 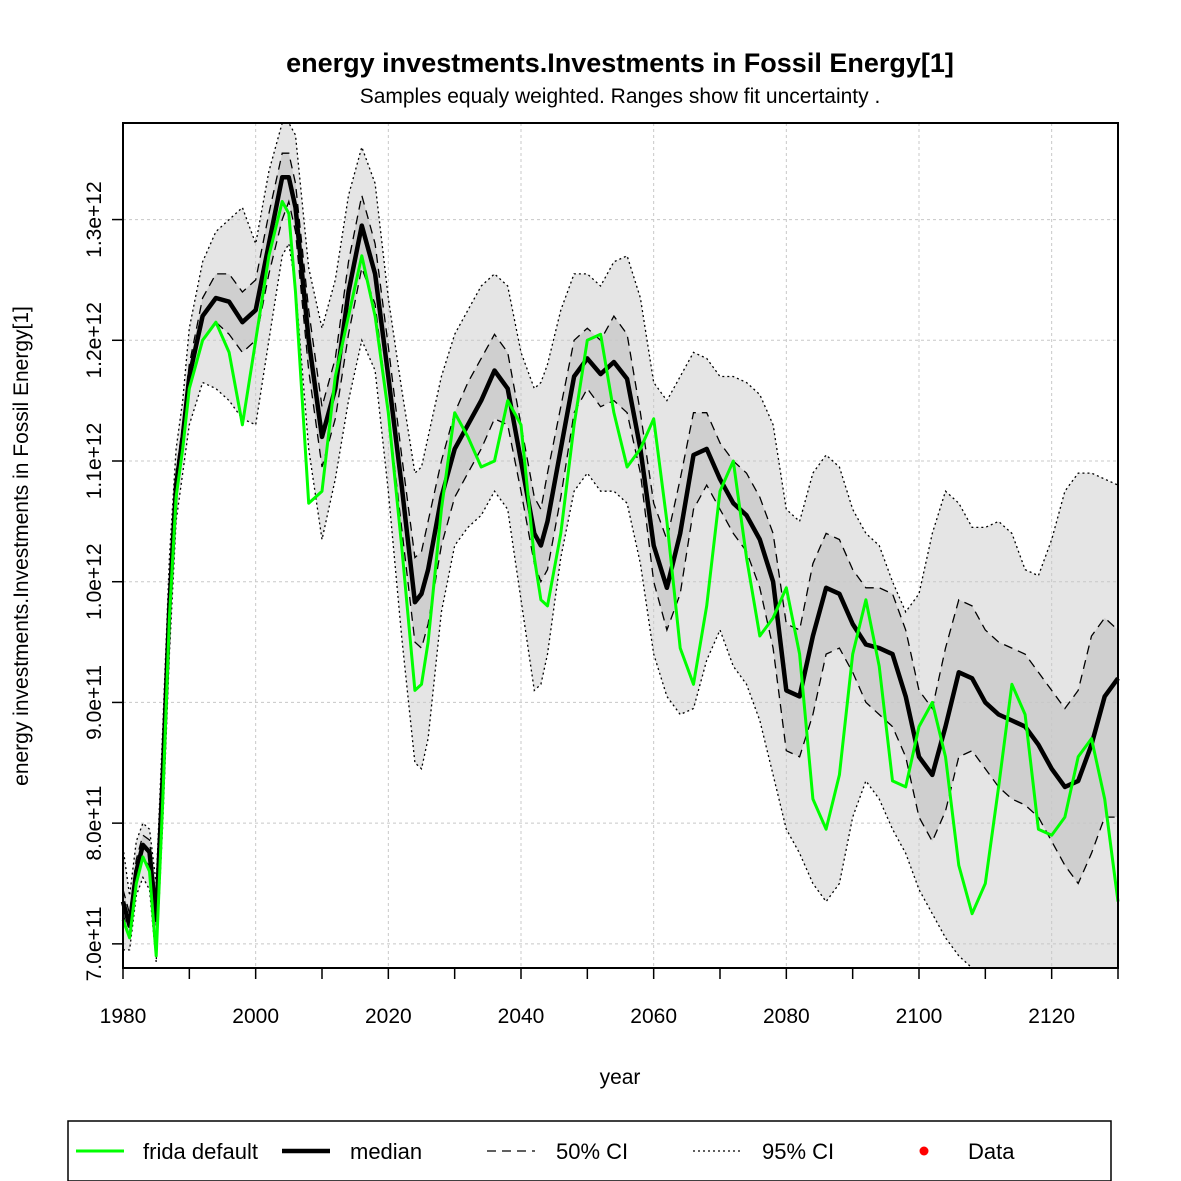 I want to click on y-tick-label: 9.0e+11, so click(x=94, y=702).